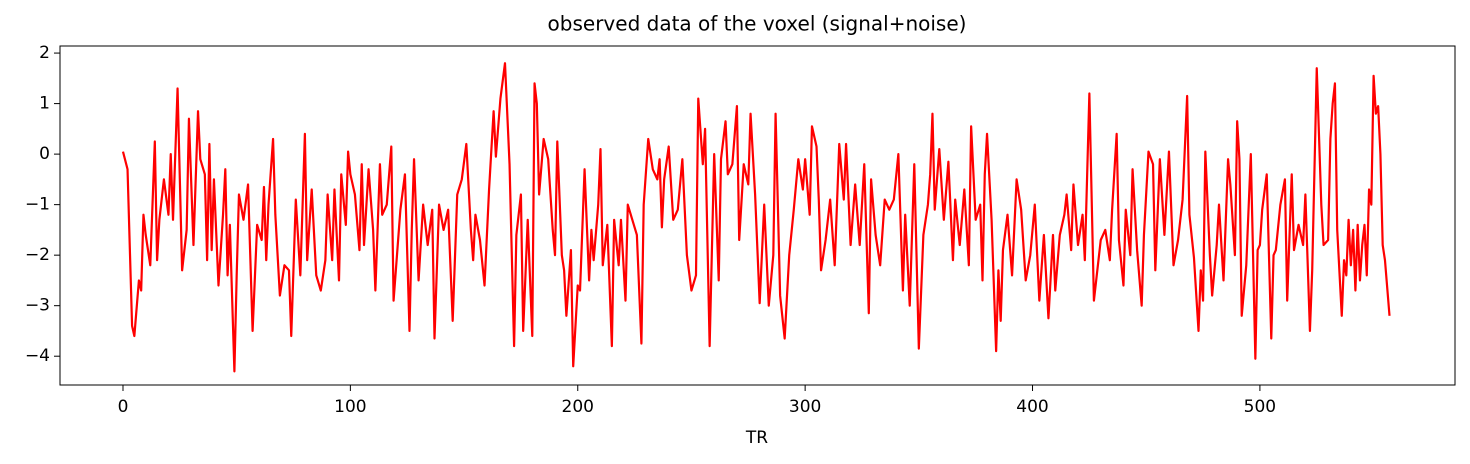 This screenshot has width=1470, height=464. Describe the element at coordinates (350, 407) in the screenshot. I see `x-tick-label: 100` at that location.